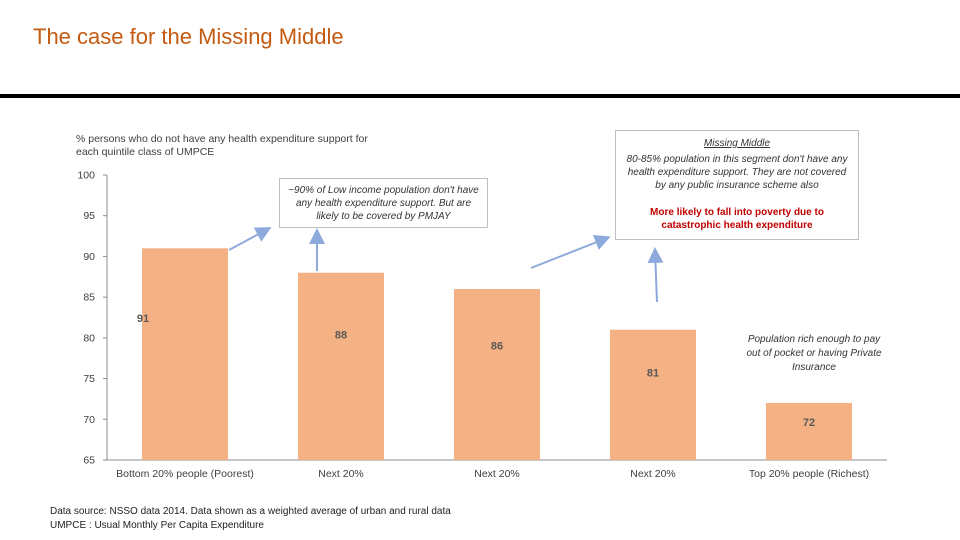 The height and width of the screenshot is (540, 960). What do you see at coordinates (446, 265) in the screenshot?
I see `annotation-arrows` at bounding box center [446, 265].